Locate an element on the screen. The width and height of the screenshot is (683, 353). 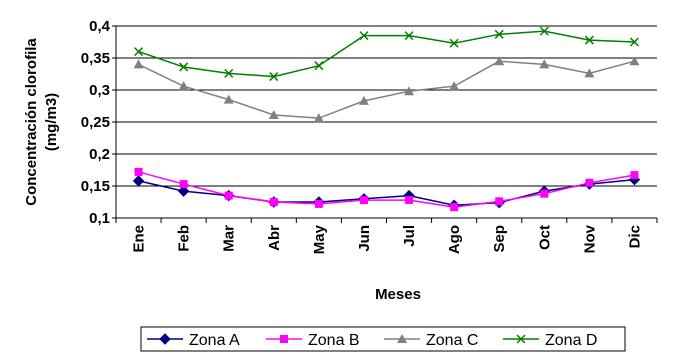
x-tick-label: Mar is located at coordinates (229, 238).